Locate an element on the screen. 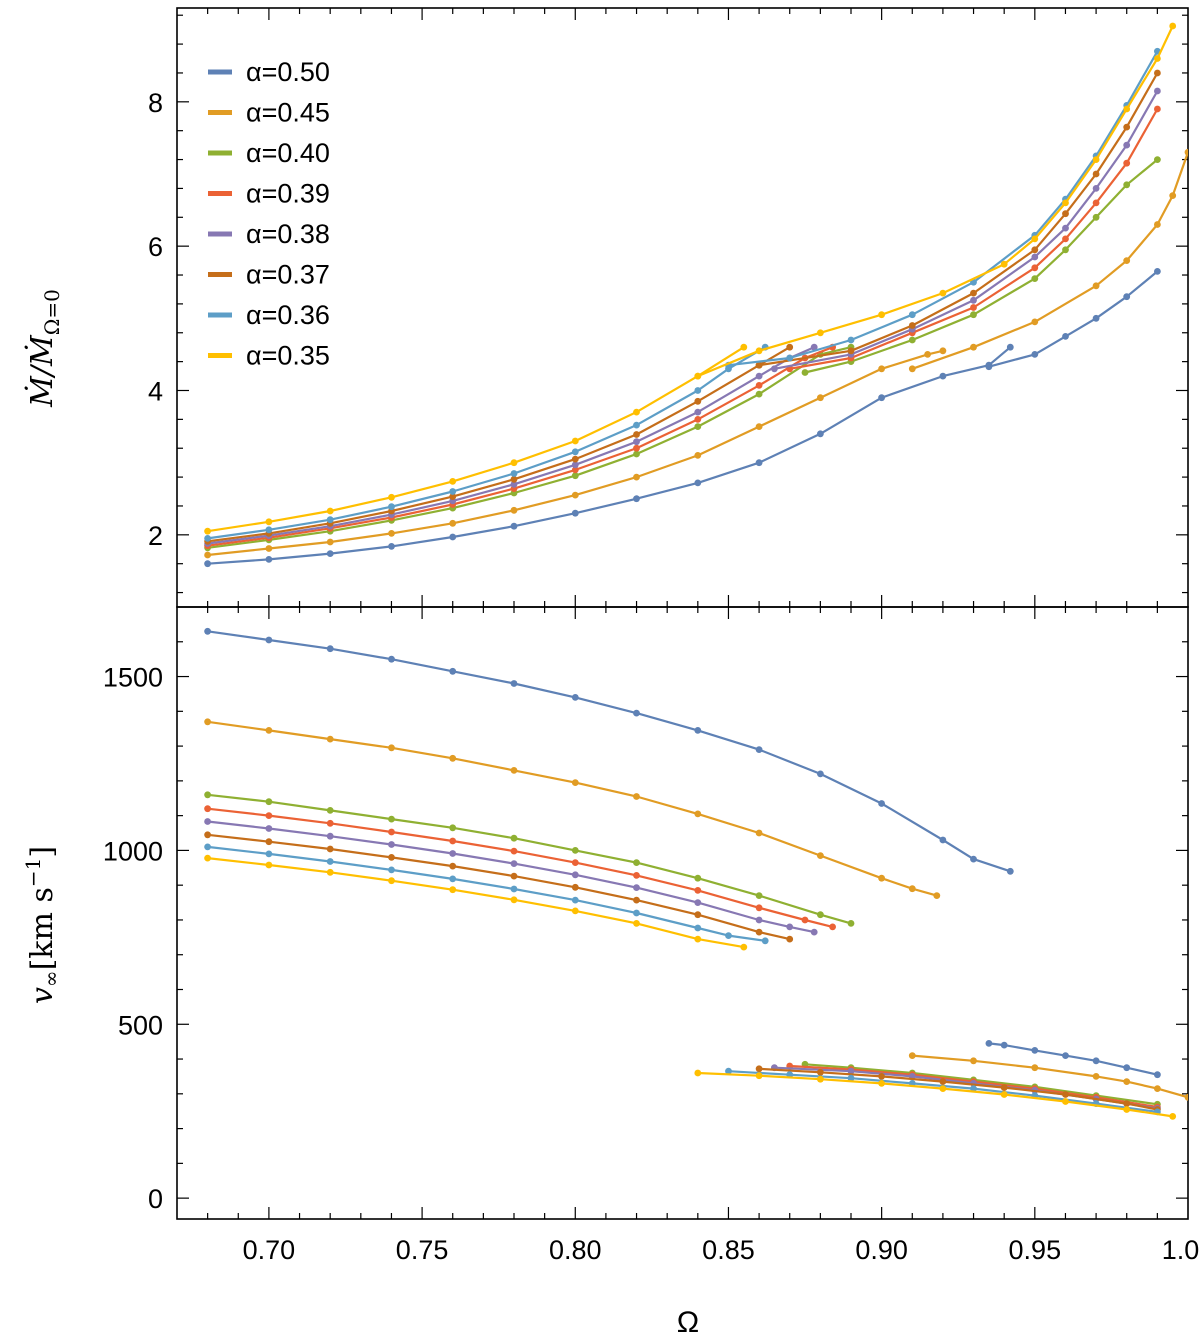 The height and width of the screenshot is (1336, 1200). top-y-axis-title: Ṁ/ṀΩ=0 is located at coordinates (44, 348).